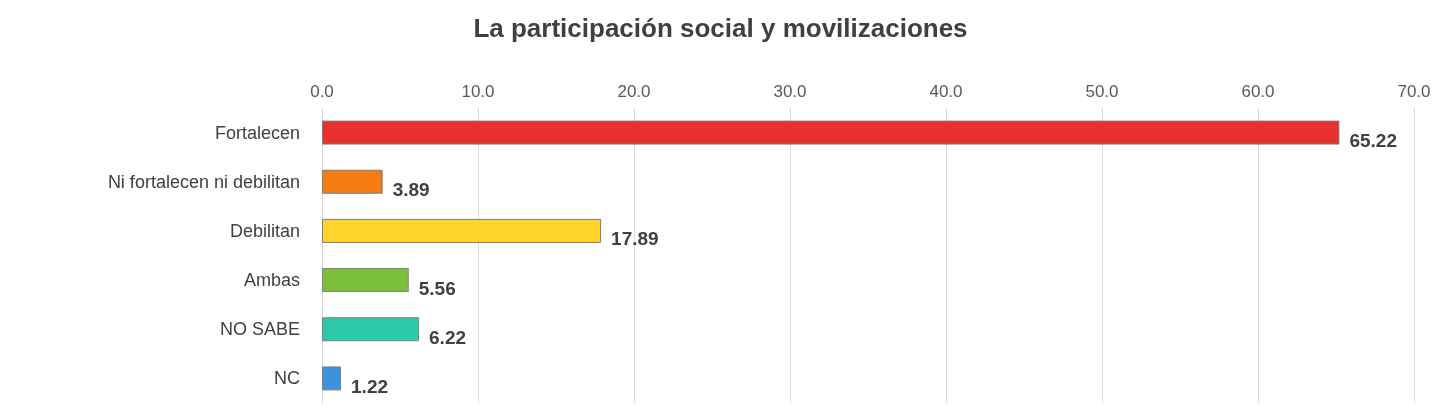  Describe the element at coordinates (720, 28) in the screenshot. I see `chart-title: La participación social y movilizaciones` at that location.